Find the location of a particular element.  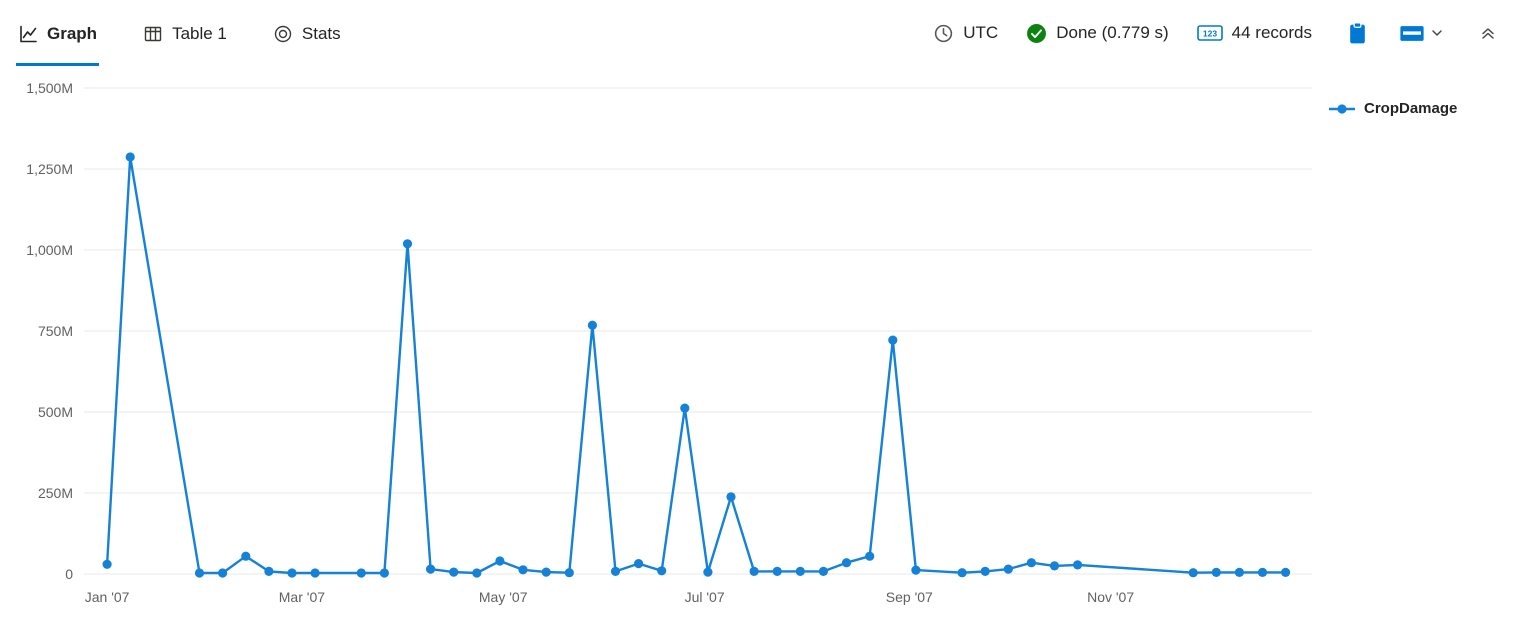

tab-stats: Stats is located at coordinates (307, 33).